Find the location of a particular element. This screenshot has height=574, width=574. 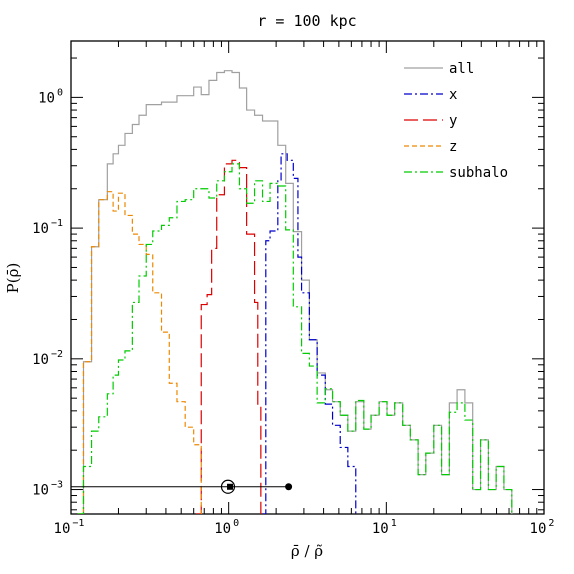

y-axis-label: P(ρ̄) is located at coordinates (13, 278).